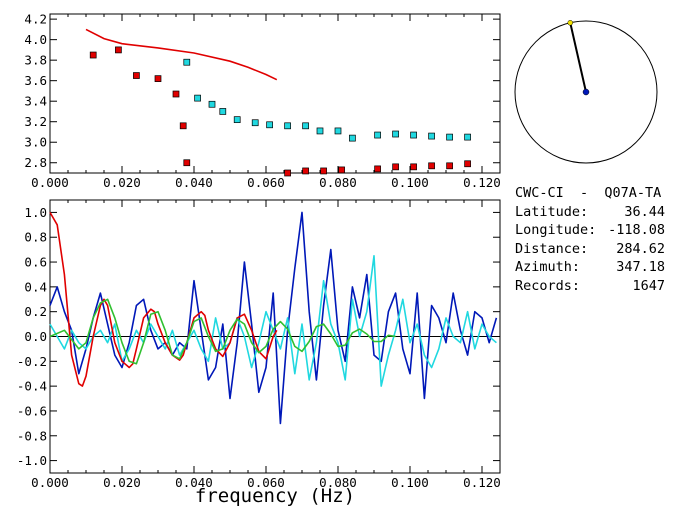 The image size is (694, 519). Describe the element at coordinates (644, 211) in the screenshot. I see `info-value: 36.44` at that location.